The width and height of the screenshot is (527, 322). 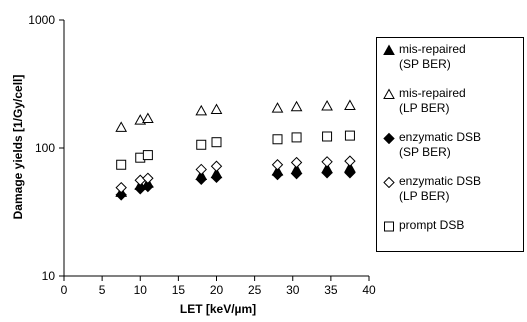 I want to click on legend-label: mis-repaired (SP BER), so click(x=432, y=56).